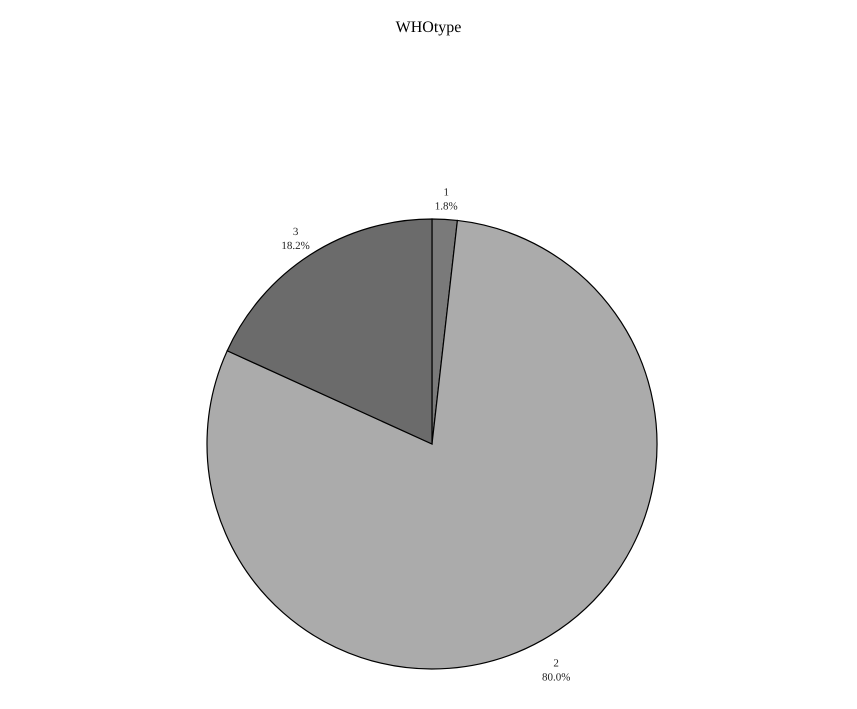 This screenshot has height=709, width=857. Describe the element at coordinates (556, 663) in the screenshot. I see `slice-label: 2` at that location.